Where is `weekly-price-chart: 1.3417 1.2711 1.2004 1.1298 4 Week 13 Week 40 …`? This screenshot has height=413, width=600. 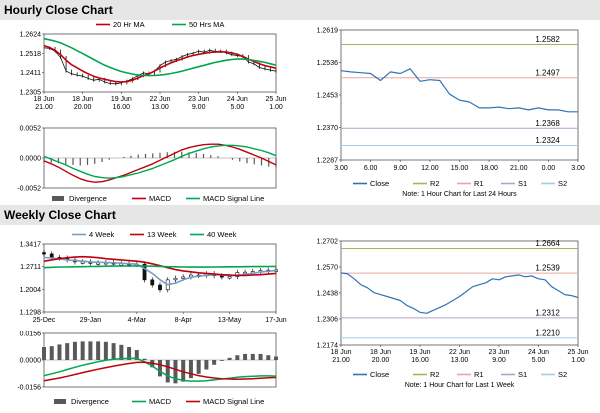 weekly-price-chart: 1.3417 1.2711 1.2004 1.1298 4 Week 13 Week 40 … is located at coordinates (153, 277).